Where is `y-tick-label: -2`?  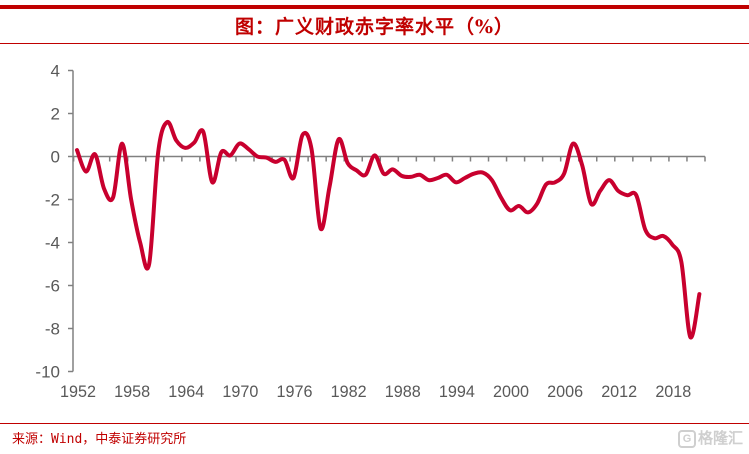
y-tick-label: -2 is located at coordinates (52, 200).